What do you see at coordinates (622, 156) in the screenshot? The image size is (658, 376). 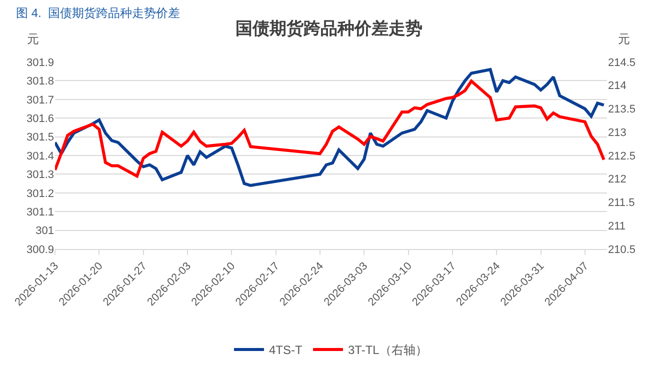 I see `y2-tick-label: 212.5` at bounding box center [622, 156].